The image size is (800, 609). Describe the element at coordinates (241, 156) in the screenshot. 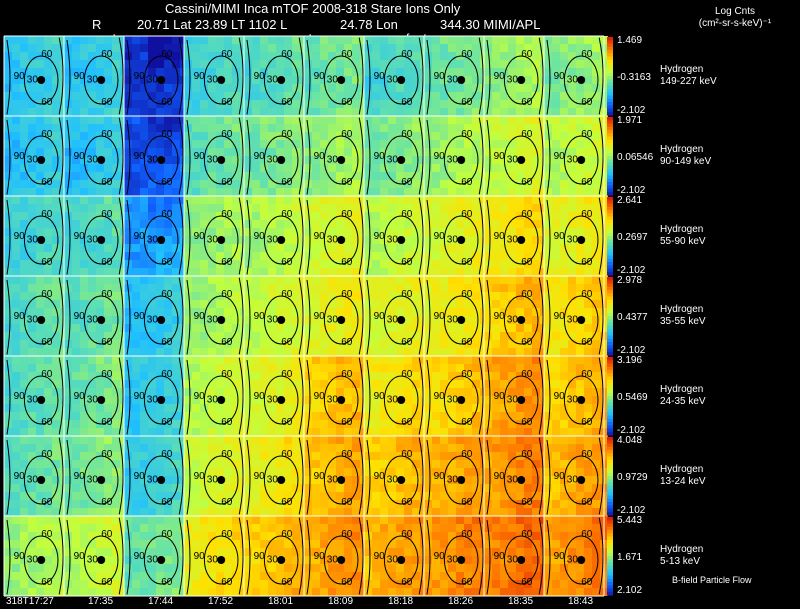

I see `contour-right` at that location.